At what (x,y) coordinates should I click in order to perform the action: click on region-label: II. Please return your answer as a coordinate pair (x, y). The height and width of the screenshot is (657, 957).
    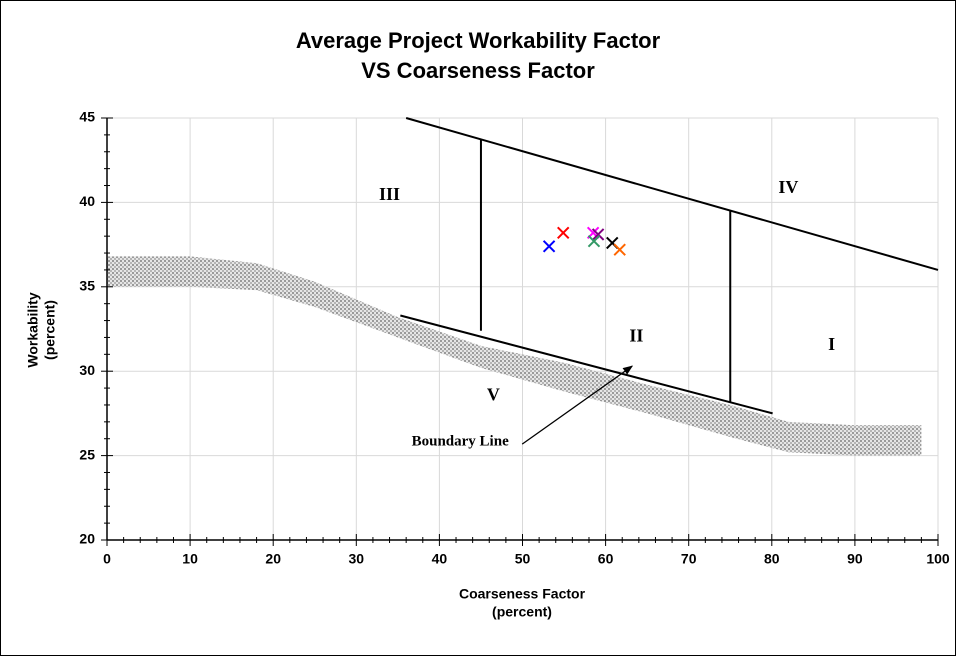
    Looking at the image, I should click on (636, 336).